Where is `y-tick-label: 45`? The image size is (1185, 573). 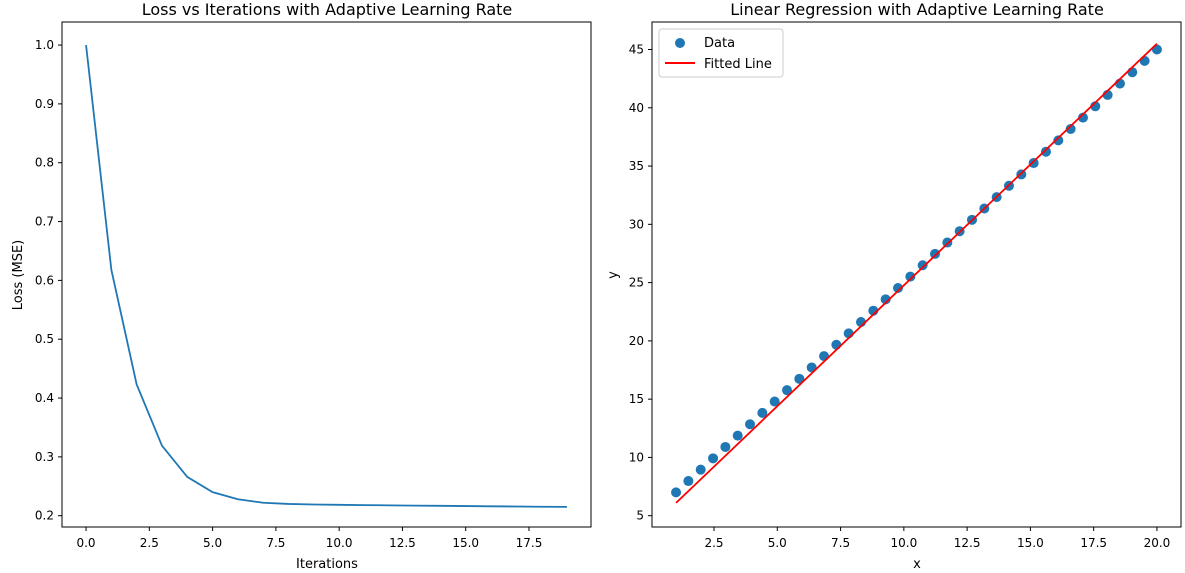 y-tick-label: 45 is located at coordinates (636, 50).